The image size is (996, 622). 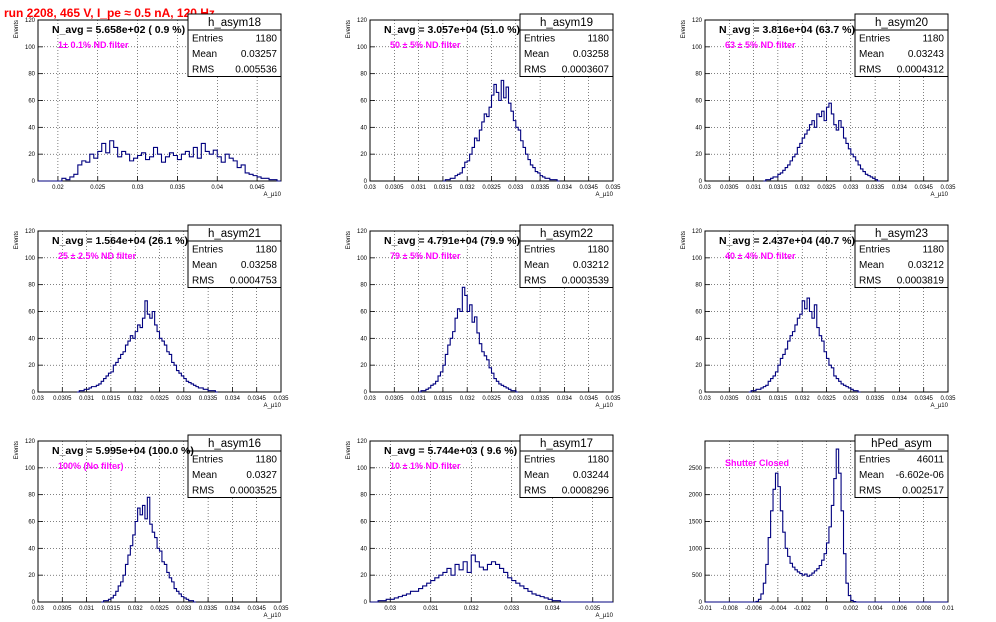 What do you see at coordinates (586, 491) in the screenshot?
I see `stat-value-rms: 0.0008296` at bounding box center [586, 491].